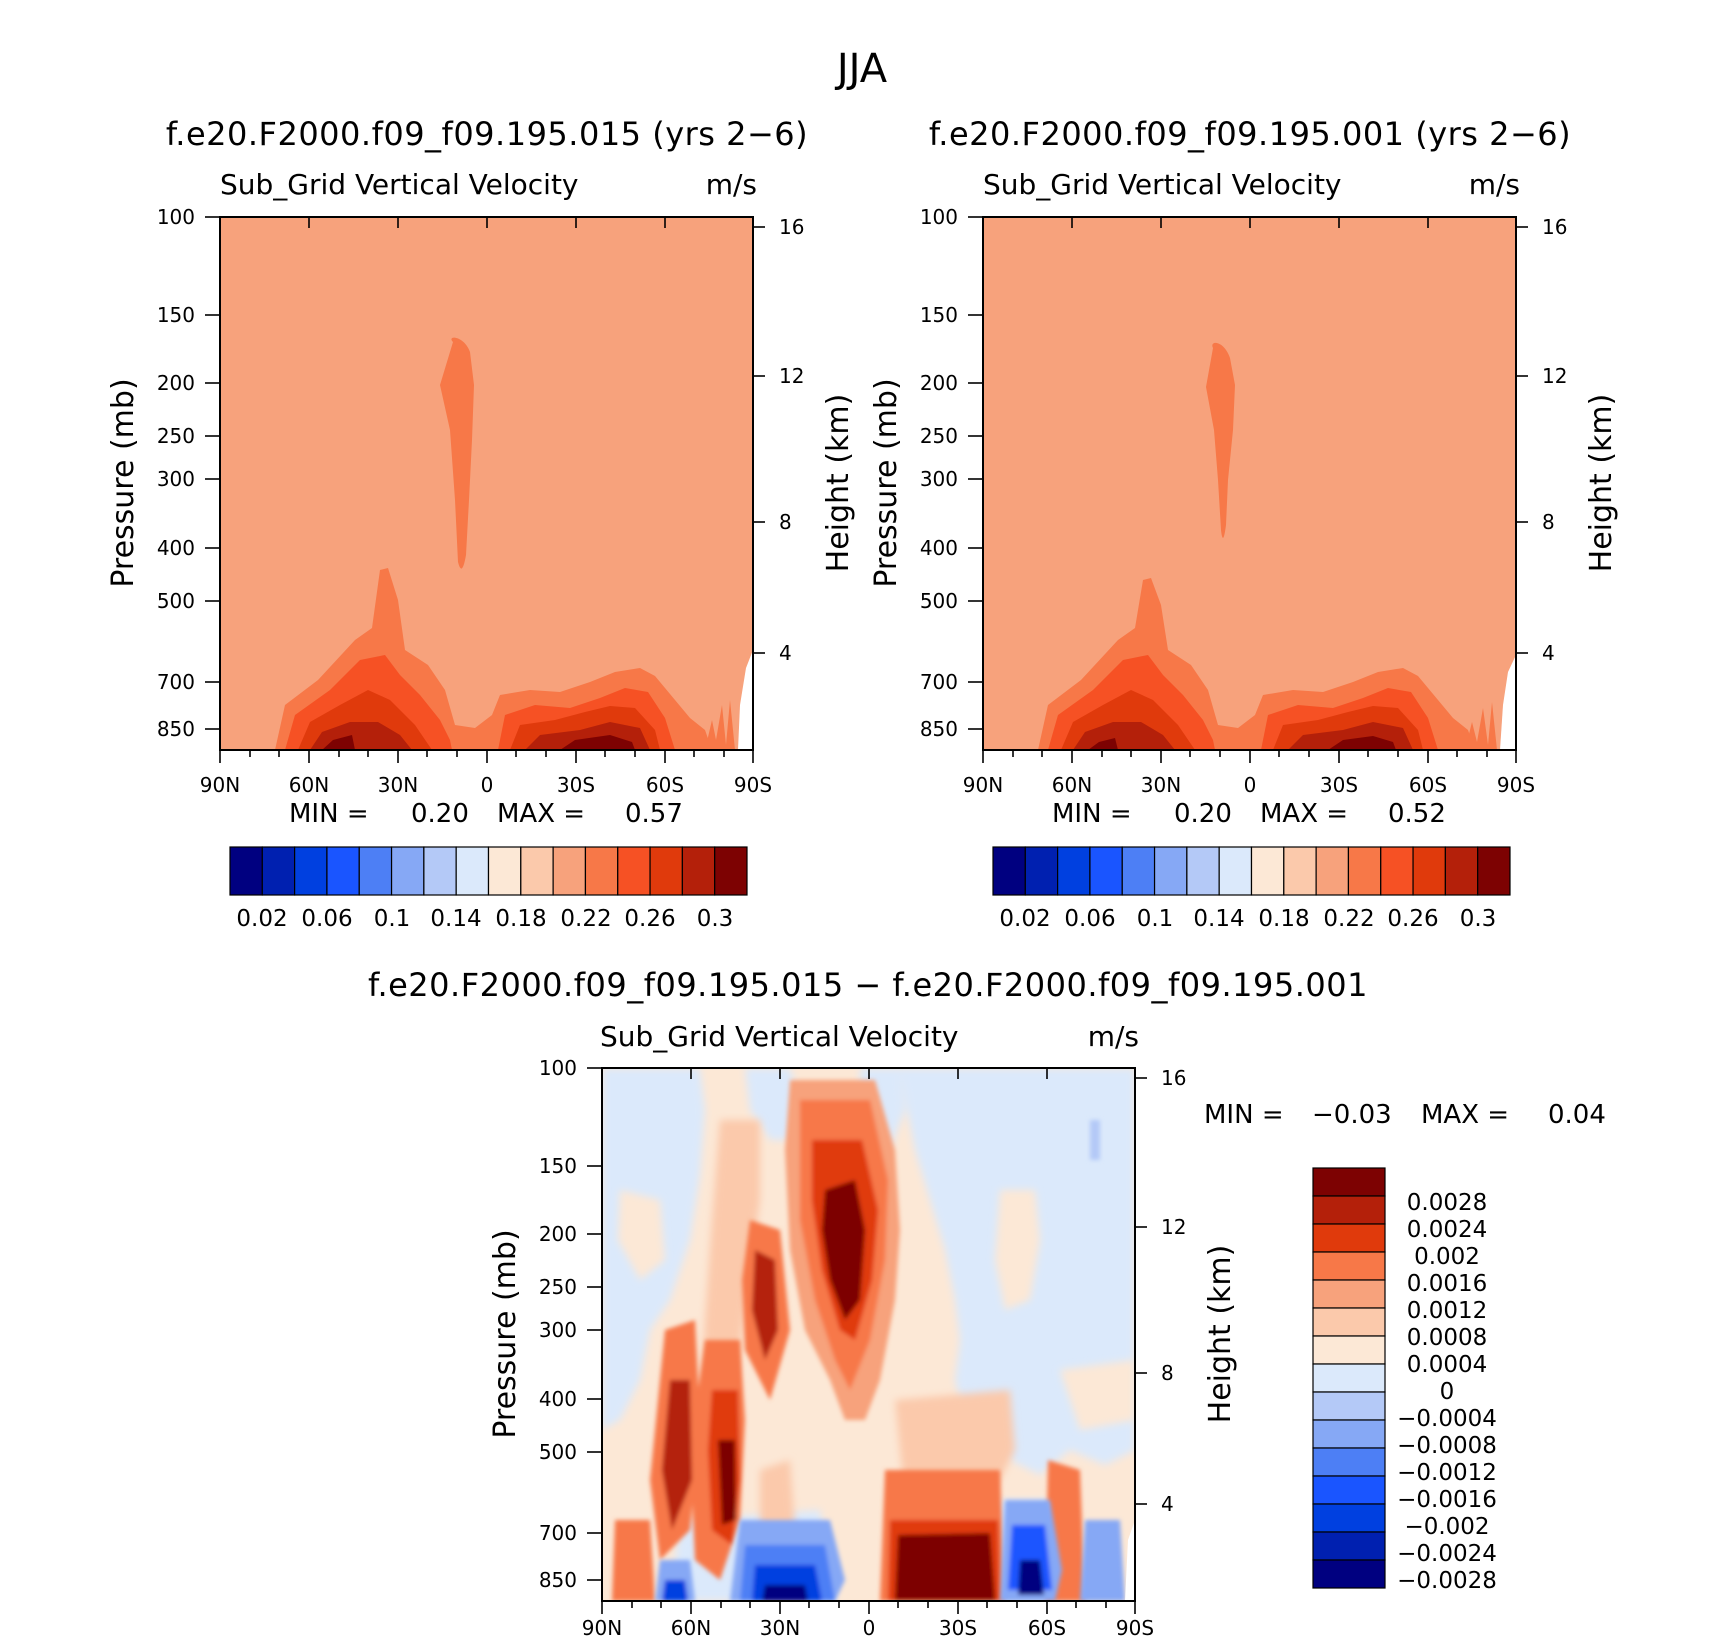 The image size is (1710, 1643). Describe the element at coordinates (876, 1310) in the screenshot. I see `positive-light-regions` at that location.